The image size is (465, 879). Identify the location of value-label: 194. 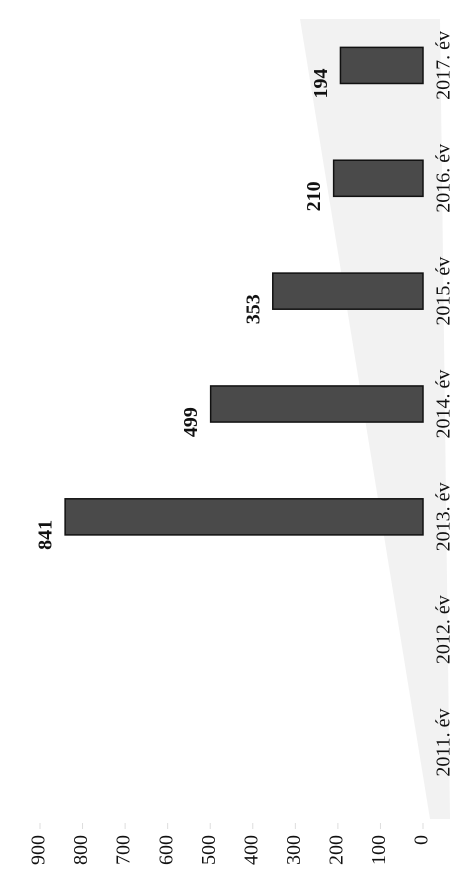
(321, 83).